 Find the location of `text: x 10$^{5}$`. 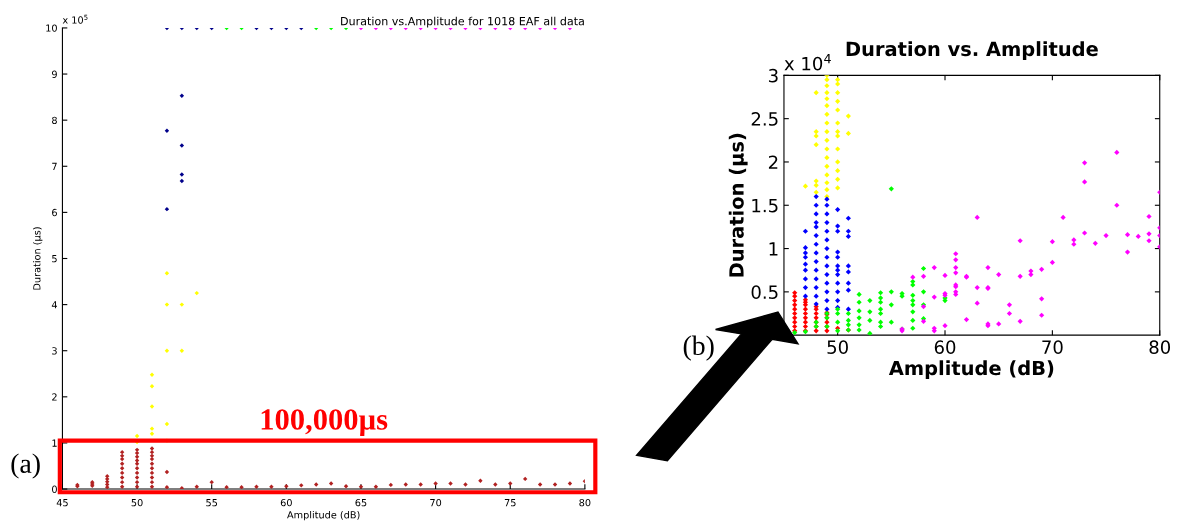

text: x 10$^{5}$ is located at coordinates (75, 19).